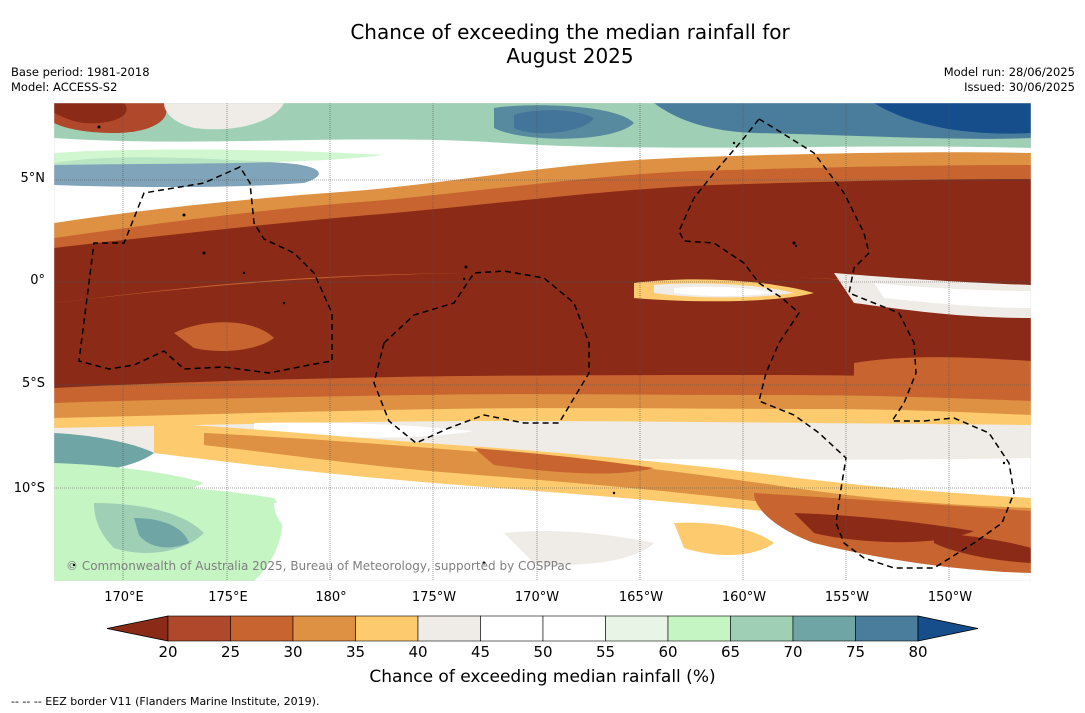 Image resolution: width=1085 pixels, height=713 pixels. Describe the element at coordinates (950, 597) in the screenshot. I see `lon-label-150w: 150°W` at that location.